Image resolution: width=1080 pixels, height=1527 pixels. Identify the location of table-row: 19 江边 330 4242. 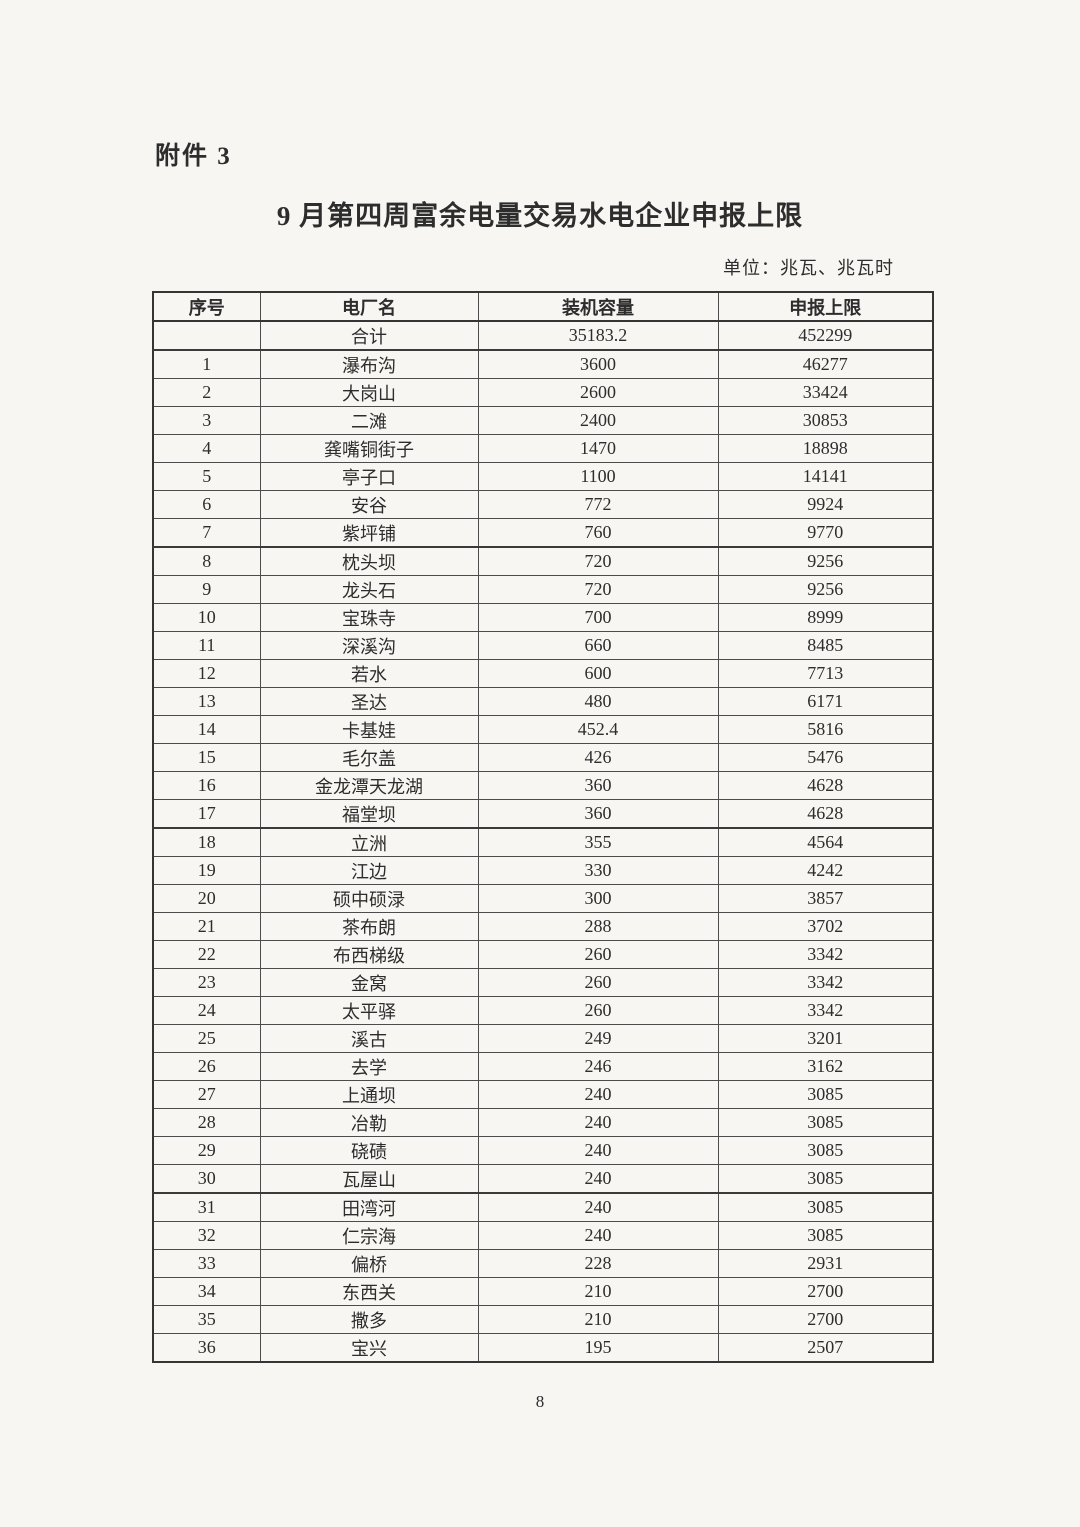
(543, 870).